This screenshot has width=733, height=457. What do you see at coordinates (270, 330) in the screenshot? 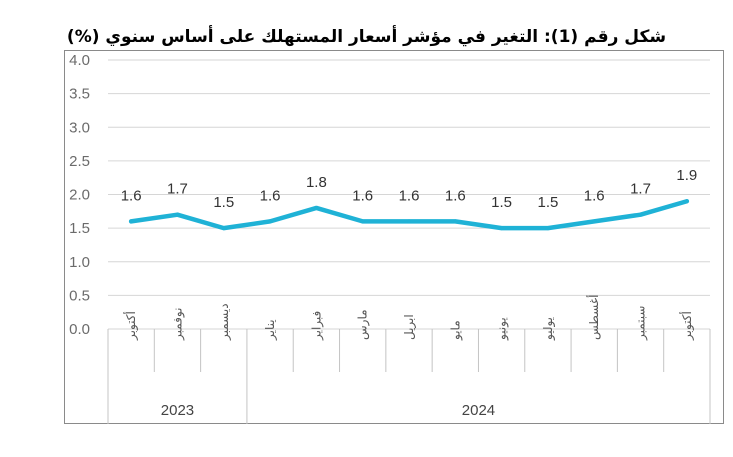
I see `x-category-label: يناير` at bounding box center [270, 330].